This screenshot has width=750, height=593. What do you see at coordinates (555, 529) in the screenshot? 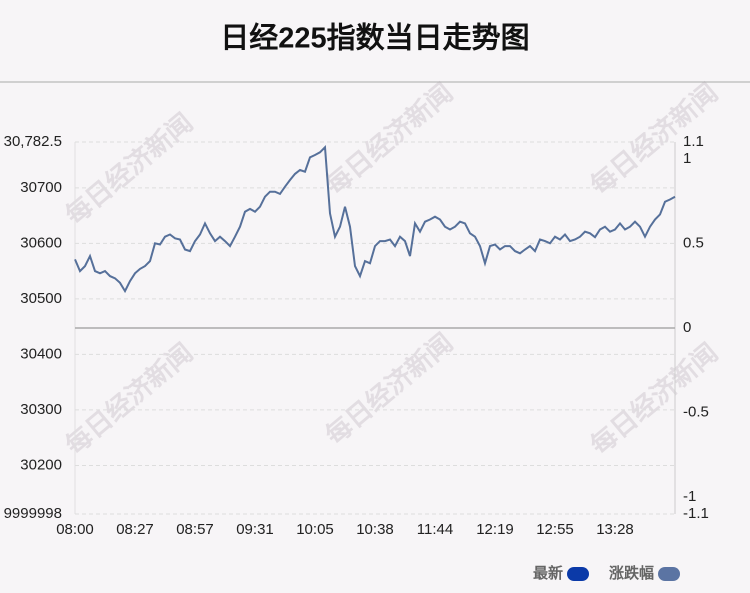
I see `x-tick-label: 12:55` at bounding box center [555, 529].